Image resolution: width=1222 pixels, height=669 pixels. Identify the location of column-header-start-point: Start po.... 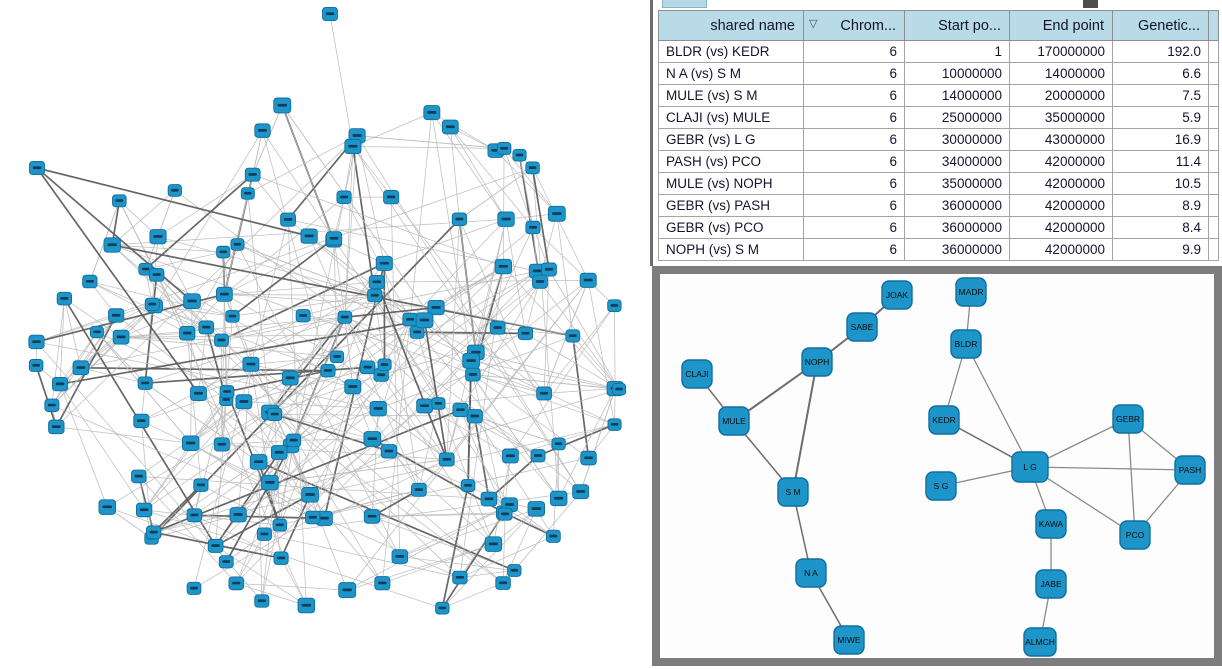
(957, 25).